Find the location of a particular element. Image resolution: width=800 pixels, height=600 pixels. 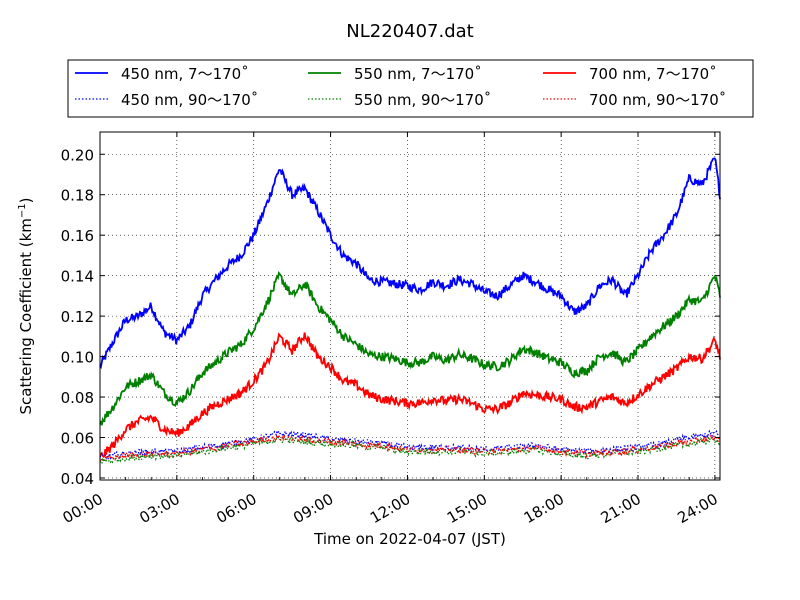

x-tick-label: 24:00 is located at coordinates (697, 508).